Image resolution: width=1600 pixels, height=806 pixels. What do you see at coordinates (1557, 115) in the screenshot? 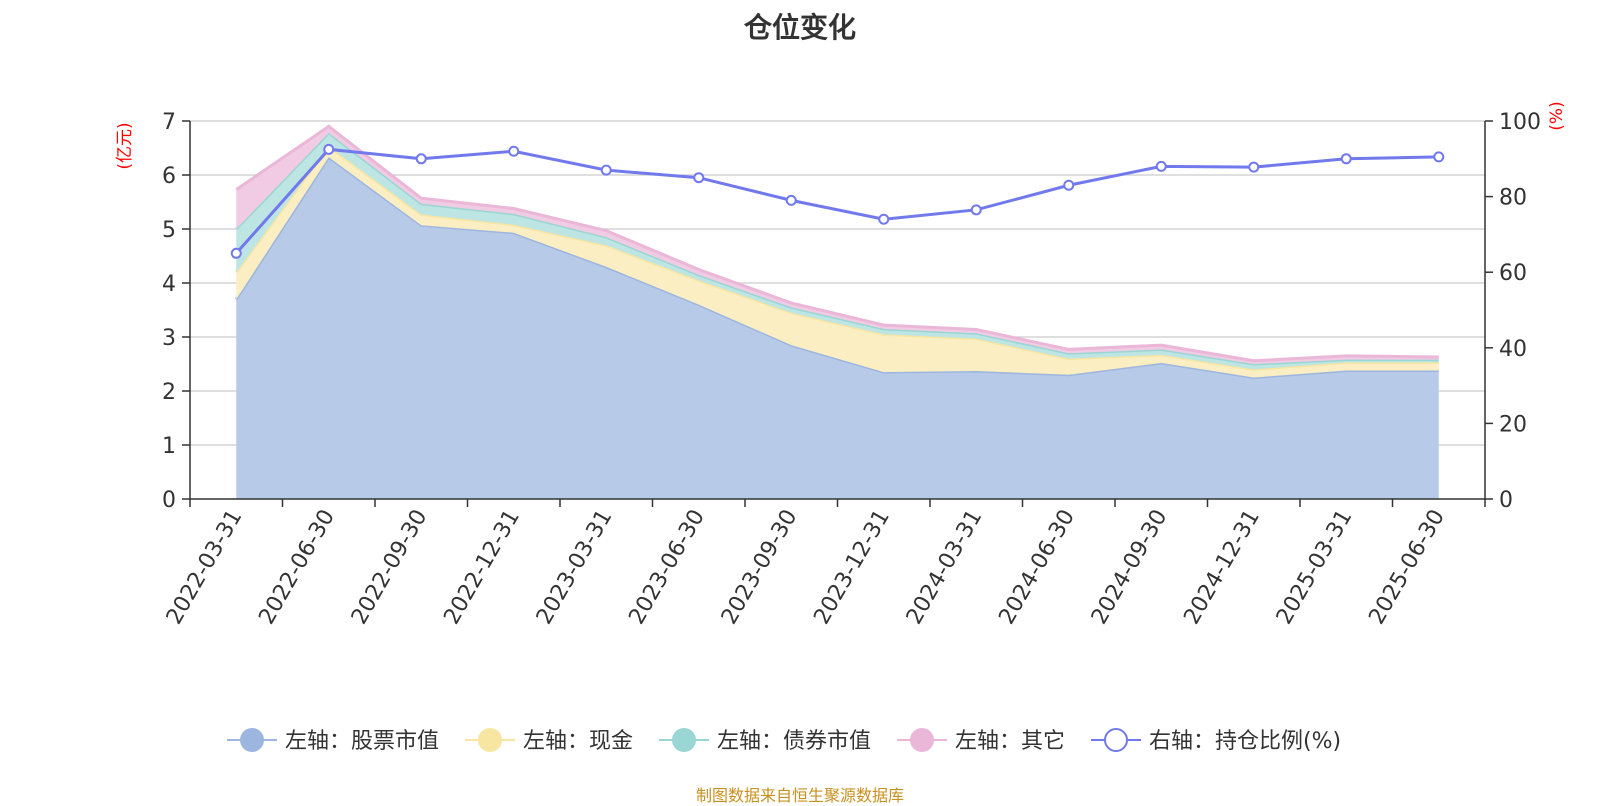
I see `right-axis-unit-label: (%)` at bounding box center [1557, 115].